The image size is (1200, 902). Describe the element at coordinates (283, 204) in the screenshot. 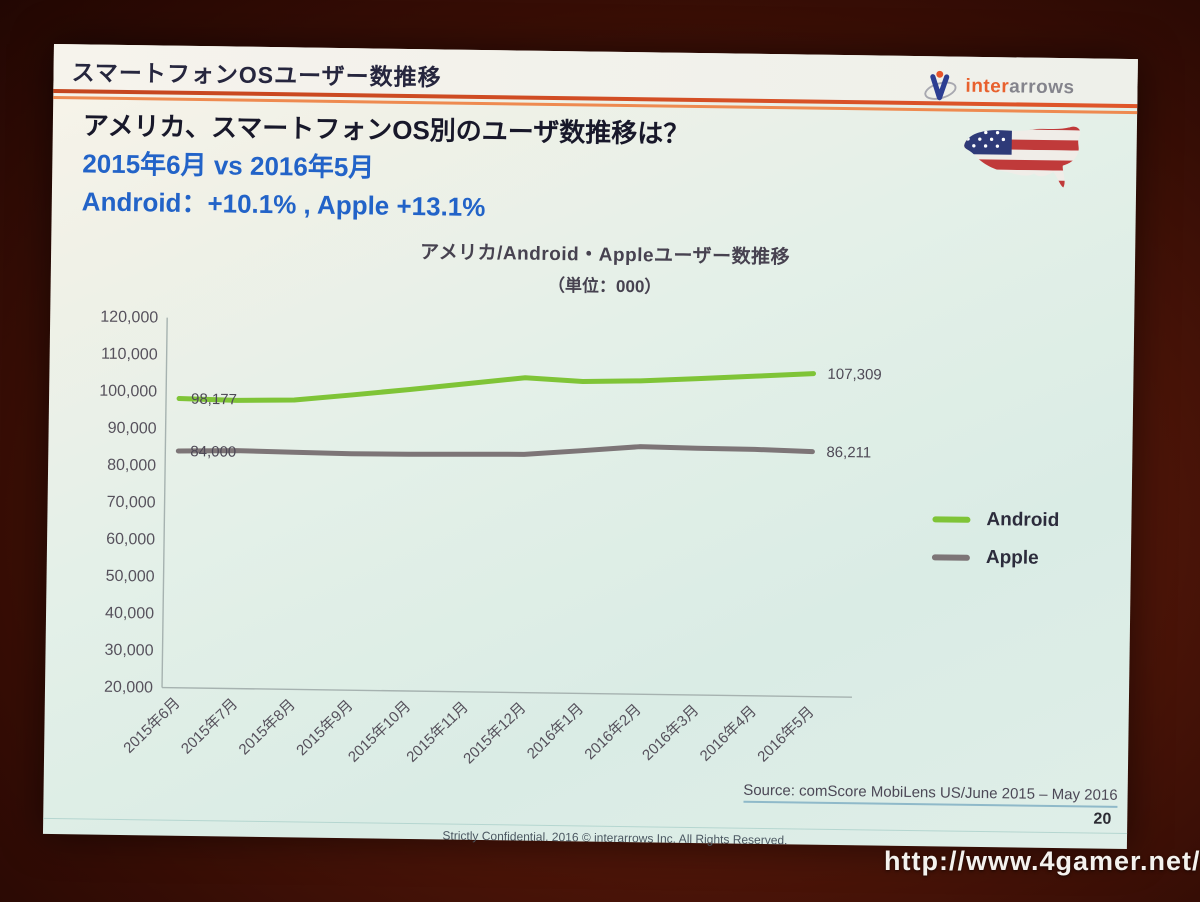

I see `headline-line3: Android：+10.1% , Apple +13.1%` at that location.